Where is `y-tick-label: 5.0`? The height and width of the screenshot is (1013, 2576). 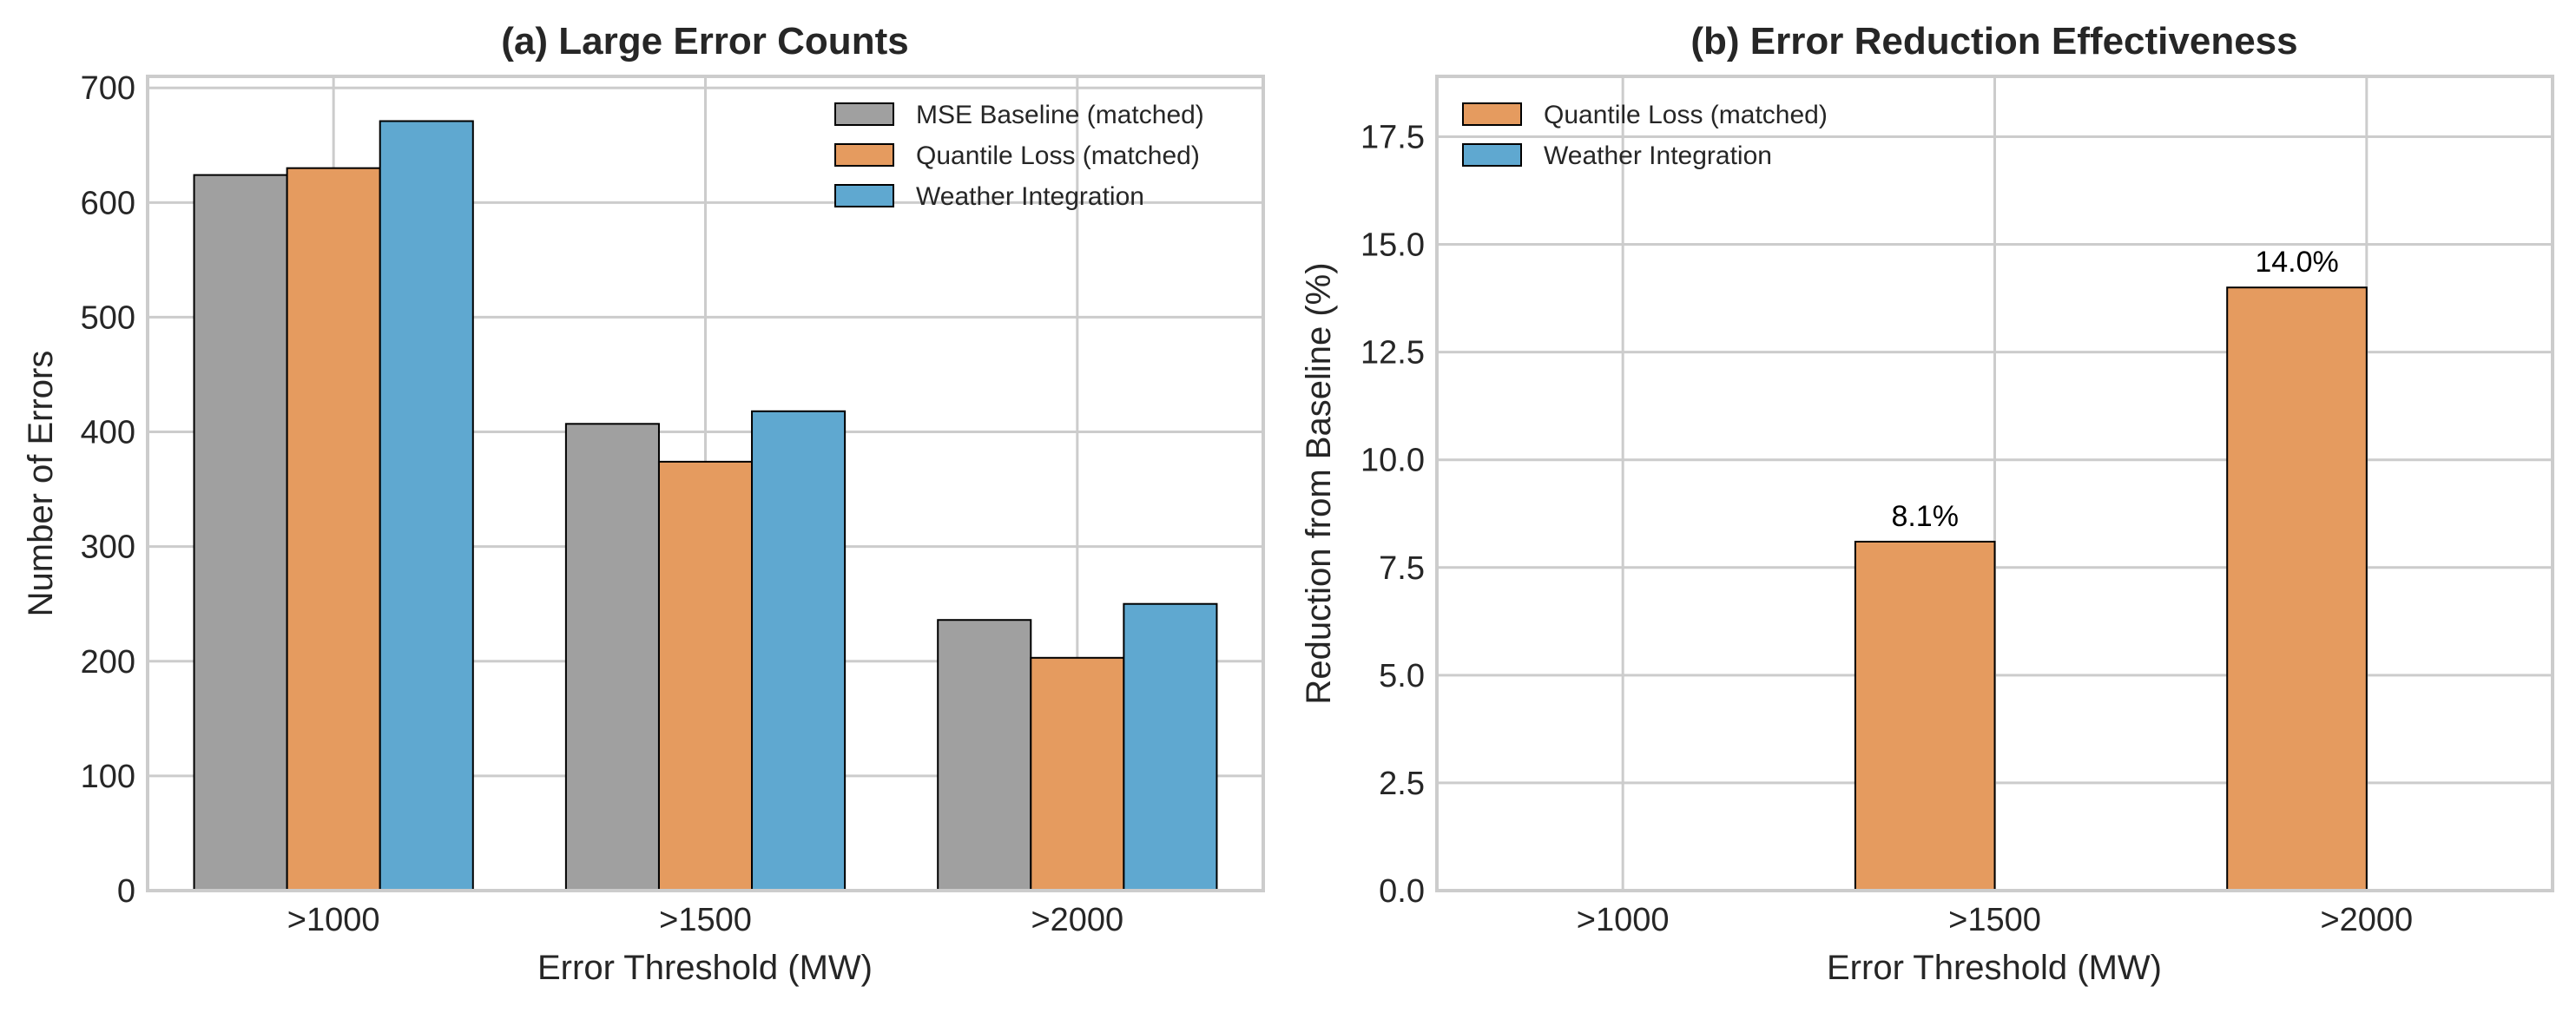
y-tick-label: 5.0 is located at coordinates (1402, 676).